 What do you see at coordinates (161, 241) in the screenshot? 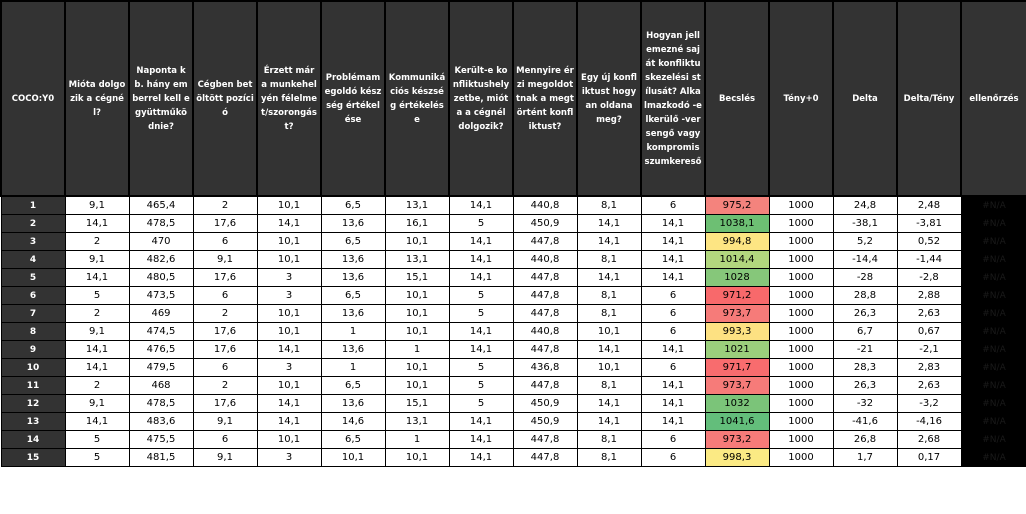
I see `data-cell: 470` at bounding box center [161, 241].